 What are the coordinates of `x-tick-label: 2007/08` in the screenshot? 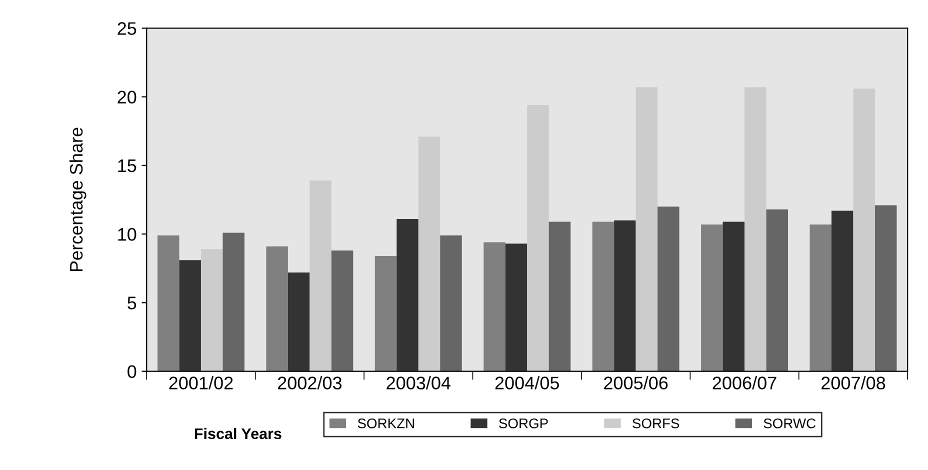 It's located at (854, 383).